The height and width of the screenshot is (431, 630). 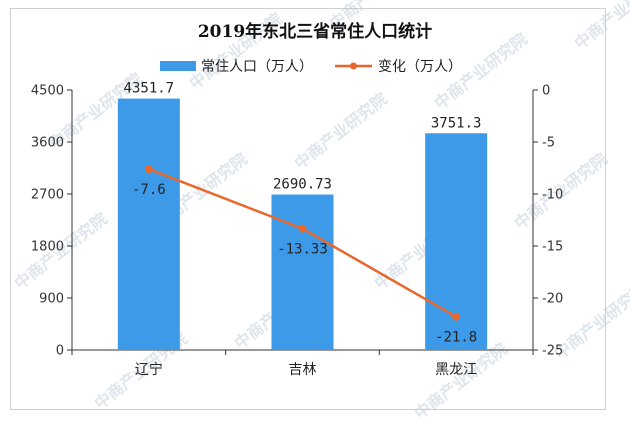 What do you see at coordinates (51, 299) in the screenshot?
I see `left-tick-label: 900` at bounding box center [51, 299].